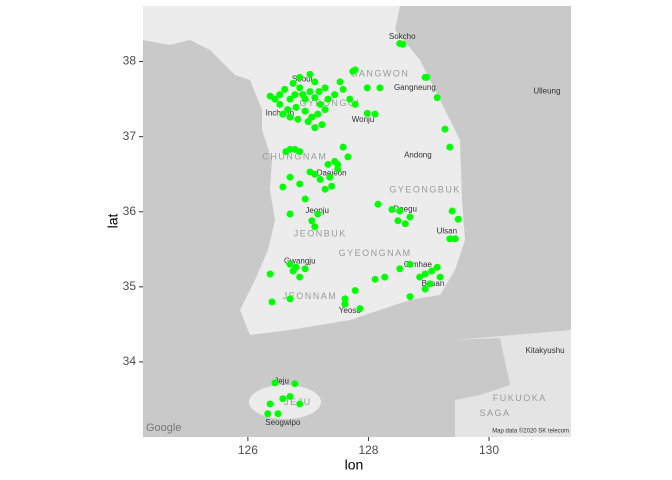 This screenshot has height=480, width=672. I want to click on place-label: Daegu, so click(405, 209).